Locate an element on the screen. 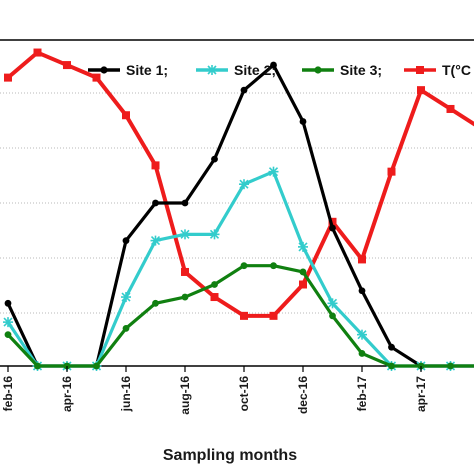 The width and height of the screenshot is (474, 474). x-tick-label: aug-16 is located at coordinates (185, 395).